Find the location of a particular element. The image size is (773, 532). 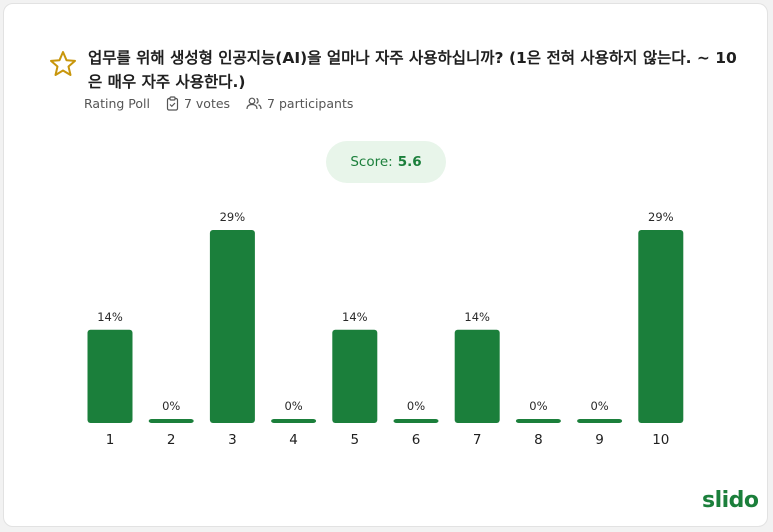

votes-count: 7 votes is located at coordinates (198, 103).